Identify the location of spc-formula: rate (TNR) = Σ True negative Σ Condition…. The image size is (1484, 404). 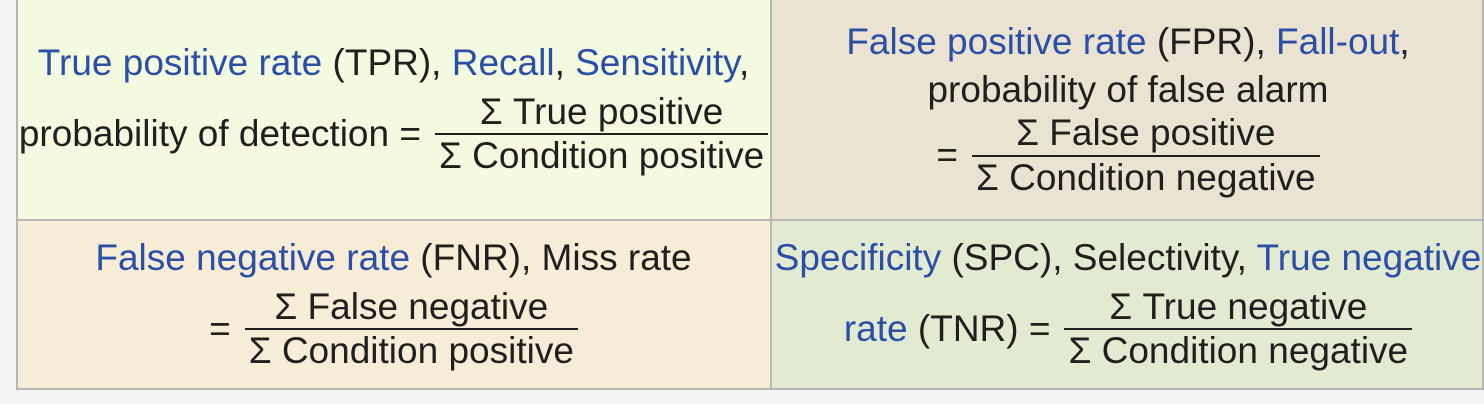
(1128, 329).